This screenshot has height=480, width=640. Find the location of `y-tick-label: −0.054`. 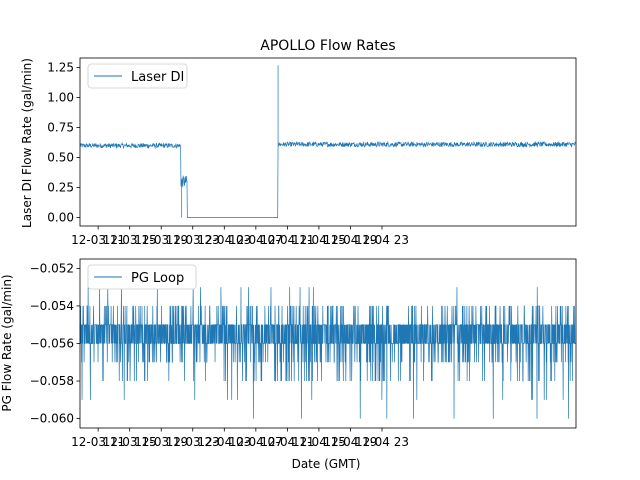

y-tick-label: −0.054 is located at coordinates (52, 306).